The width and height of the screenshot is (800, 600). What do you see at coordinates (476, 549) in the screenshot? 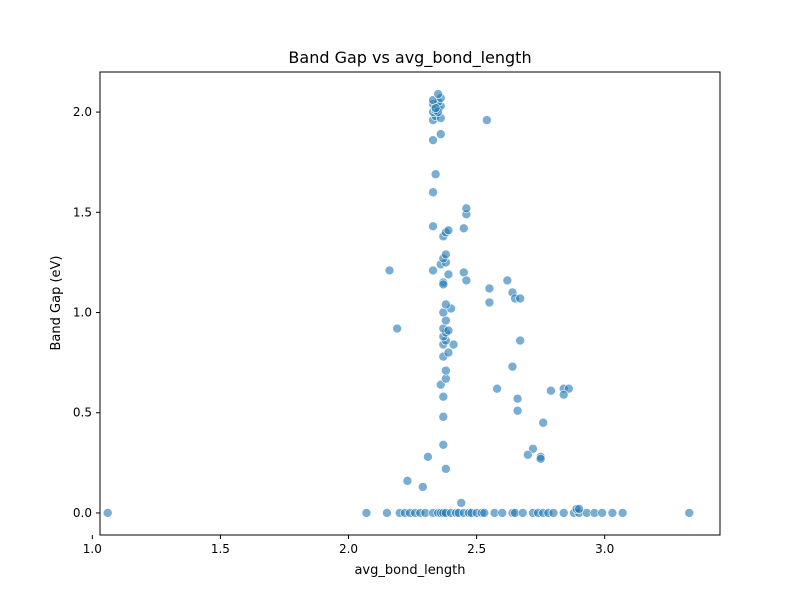
I see `x-tick-label: 2.5` at bounding box center [476, 549].